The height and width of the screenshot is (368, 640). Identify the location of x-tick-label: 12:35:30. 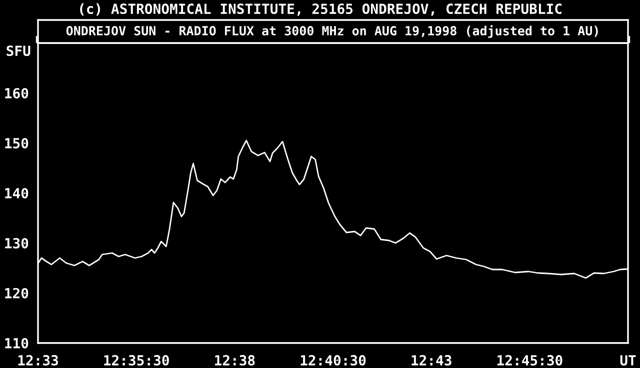
(136, 360).